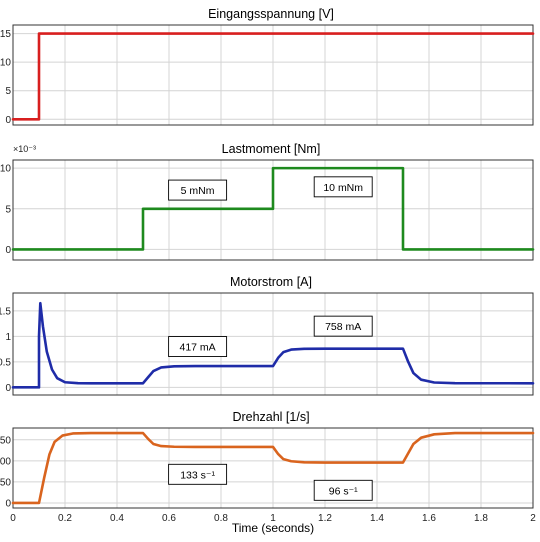 The height and width of the screenshot is (542, 540). I want to click on x-tick-label: 0.4, so click(117, 518).